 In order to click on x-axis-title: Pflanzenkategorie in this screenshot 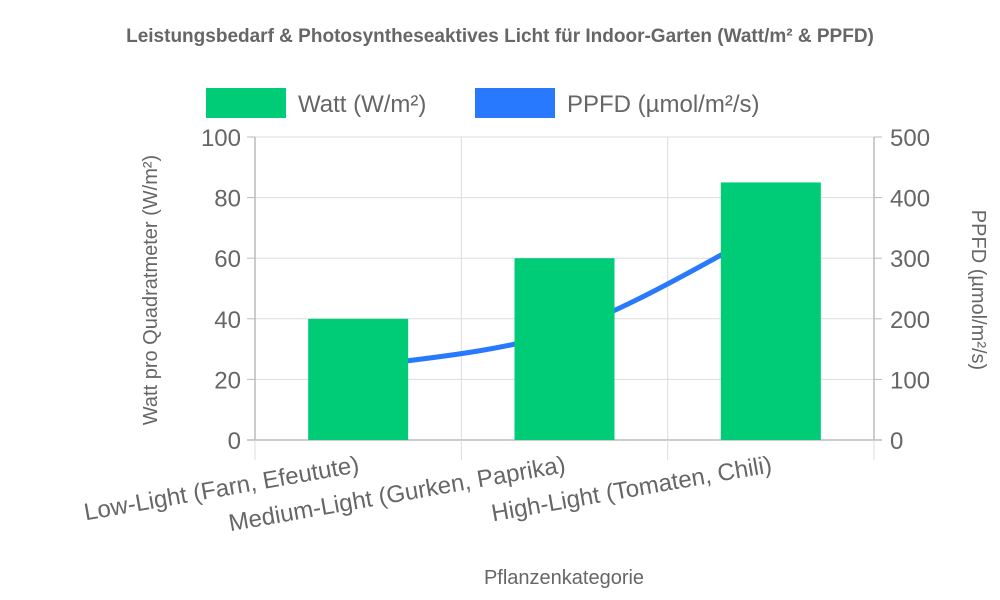, I will do `click(564, 578)`.